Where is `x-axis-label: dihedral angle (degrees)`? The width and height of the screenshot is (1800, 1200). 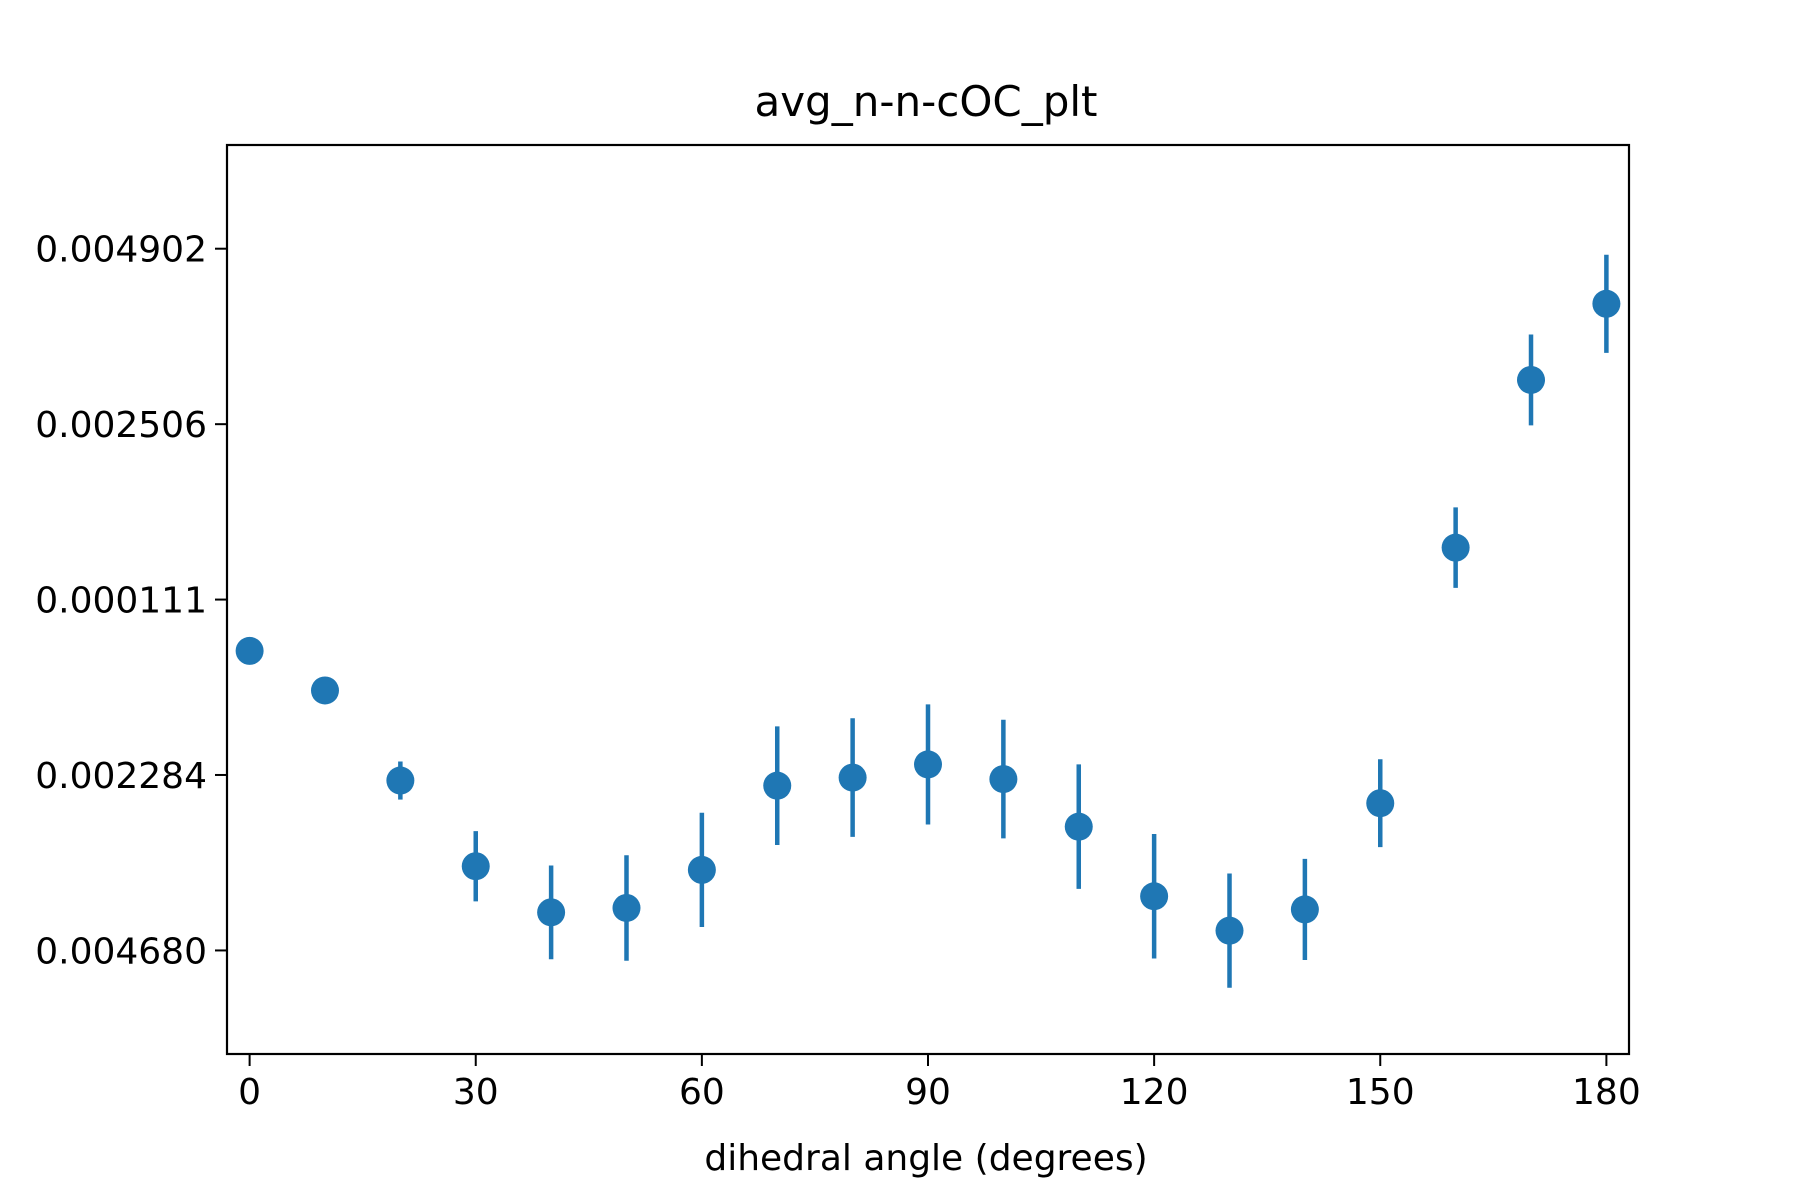 x-axis-label: dihedral angle (degrees) is located at coordinates (925, 1158).